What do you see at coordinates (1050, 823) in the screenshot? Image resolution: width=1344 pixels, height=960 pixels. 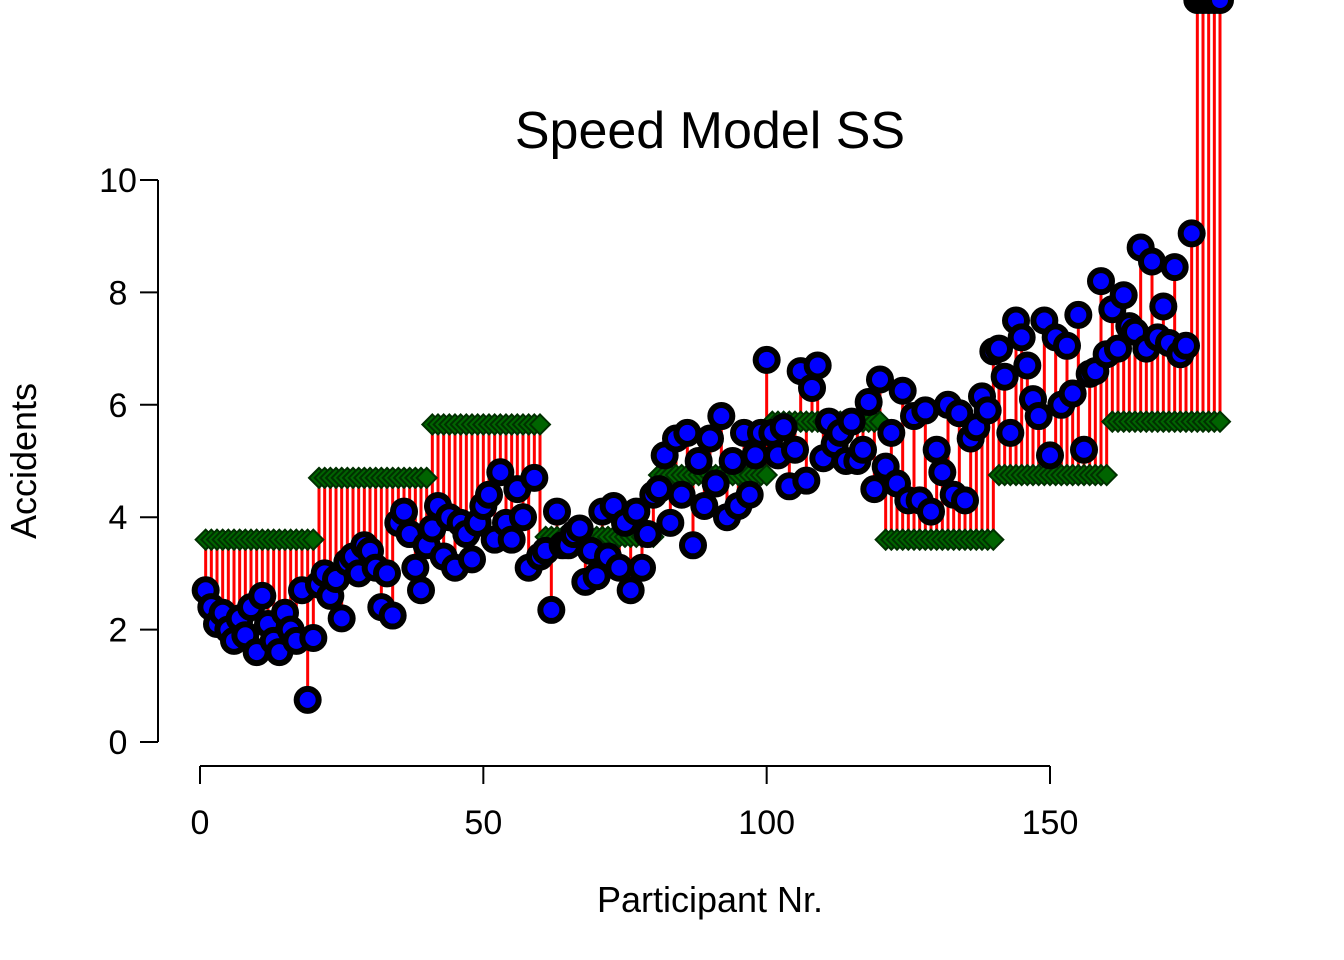 I see `x-tick-label: 150` at bounding box center [1050, 823].